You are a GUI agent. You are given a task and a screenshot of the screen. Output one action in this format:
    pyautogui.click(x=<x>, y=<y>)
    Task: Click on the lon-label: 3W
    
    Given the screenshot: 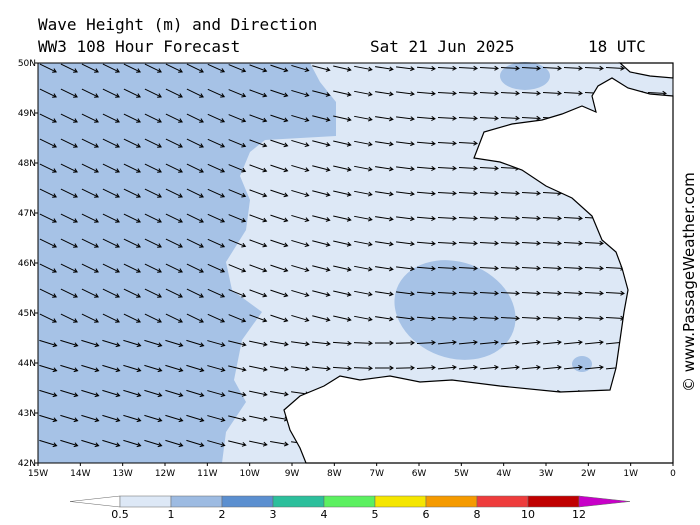 What is the action you would take?
    pyautogui.click(x=546, y=474)
    